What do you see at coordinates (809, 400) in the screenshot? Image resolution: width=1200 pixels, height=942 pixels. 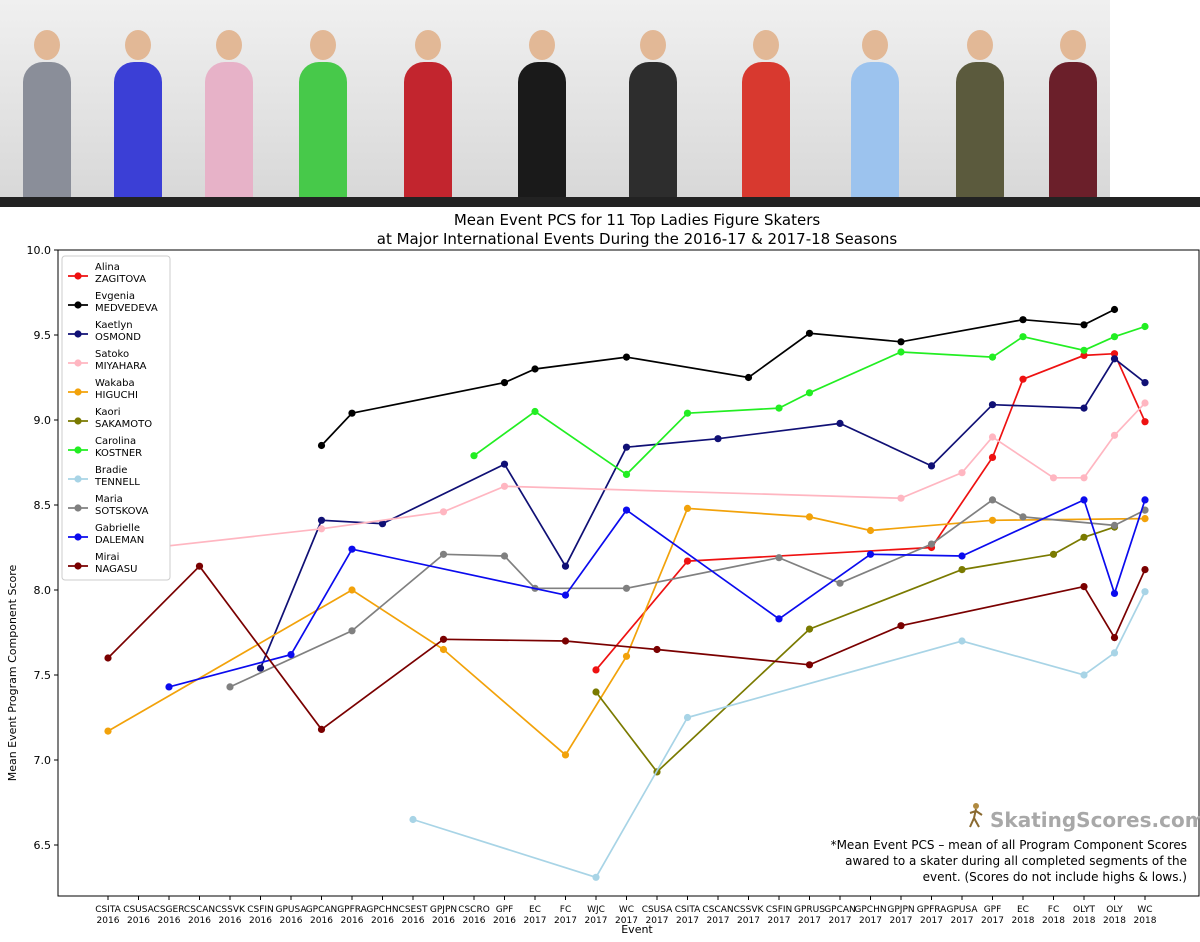 I see `series-kostner` at bounding box center [809, 400].